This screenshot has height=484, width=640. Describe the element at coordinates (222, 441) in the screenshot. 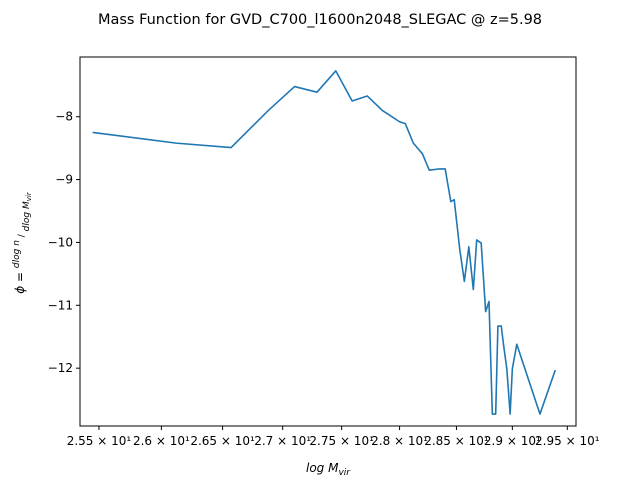

I see `x-tick-label: 2.65 × 10¹` at that location.